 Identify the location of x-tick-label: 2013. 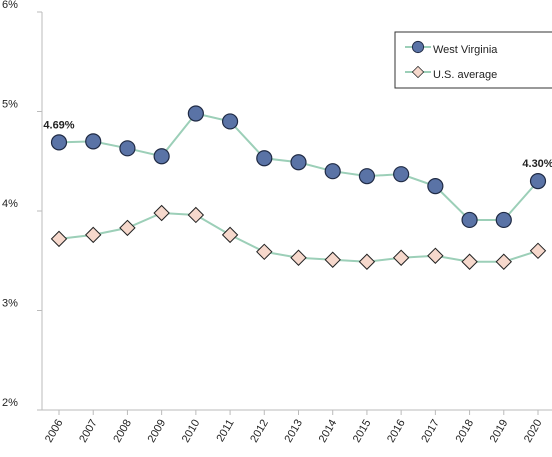
(293, 431).